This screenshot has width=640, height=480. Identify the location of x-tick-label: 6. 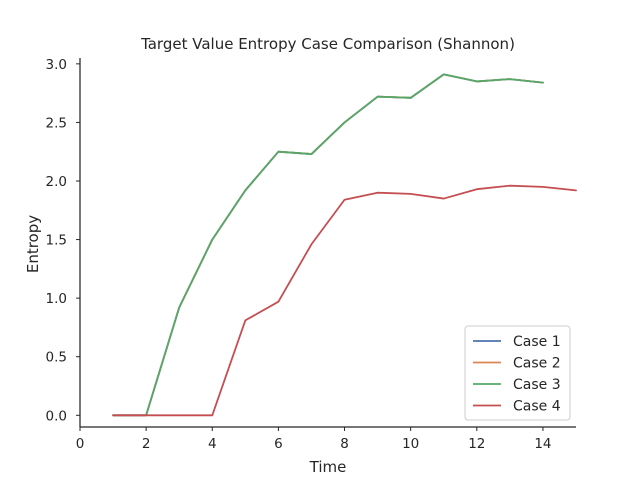
(278, 444).